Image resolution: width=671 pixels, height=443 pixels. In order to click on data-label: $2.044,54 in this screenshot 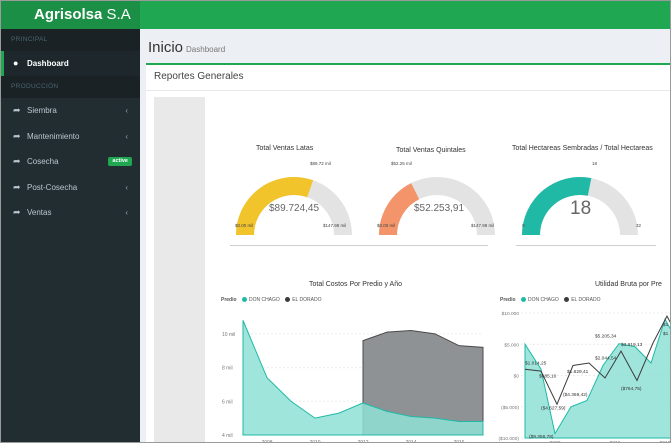, I will do `click(606, 358)`.